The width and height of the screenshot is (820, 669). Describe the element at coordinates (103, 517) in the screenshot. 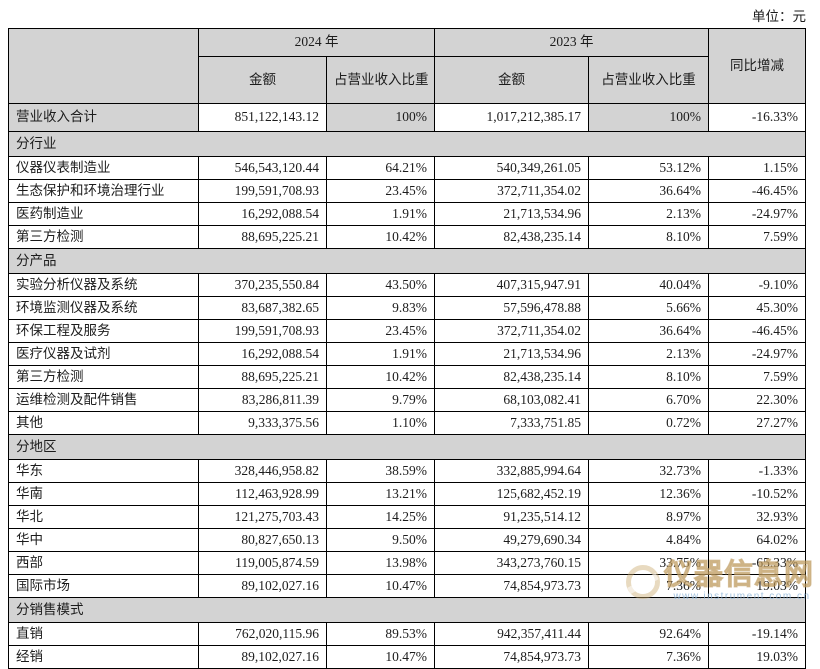

I see `row-label: 华北` at that location.